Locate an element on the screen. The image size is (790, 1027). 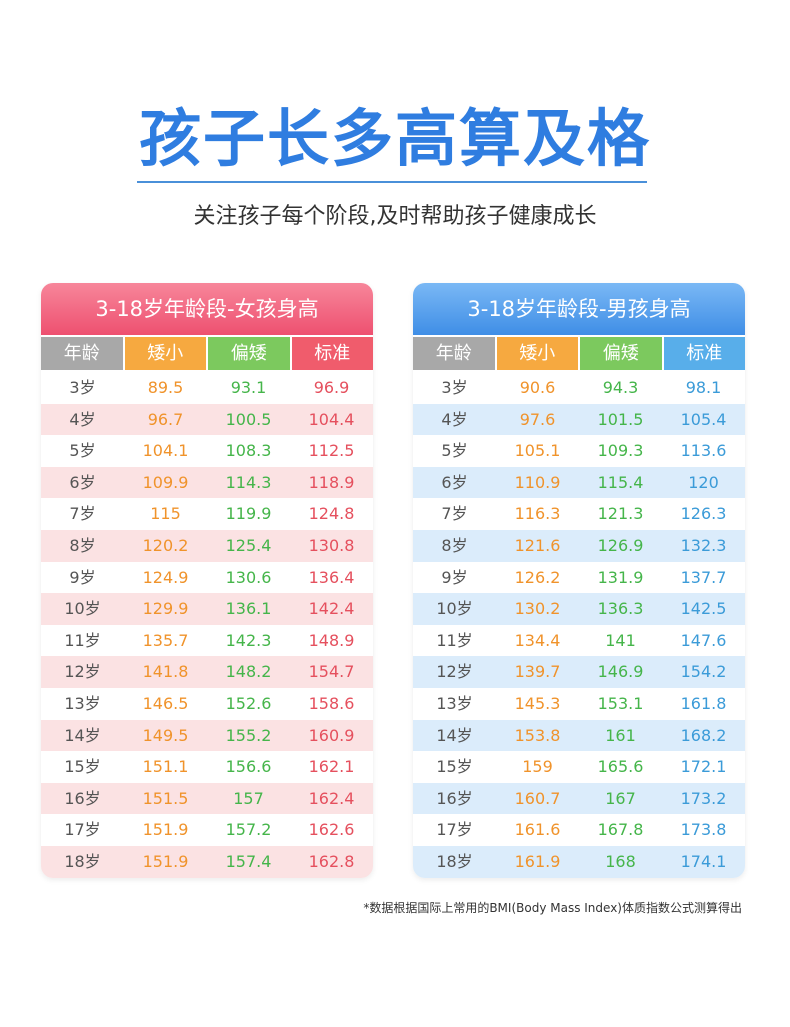
table-cell: 156.6 is located at coordinates (248, 767).